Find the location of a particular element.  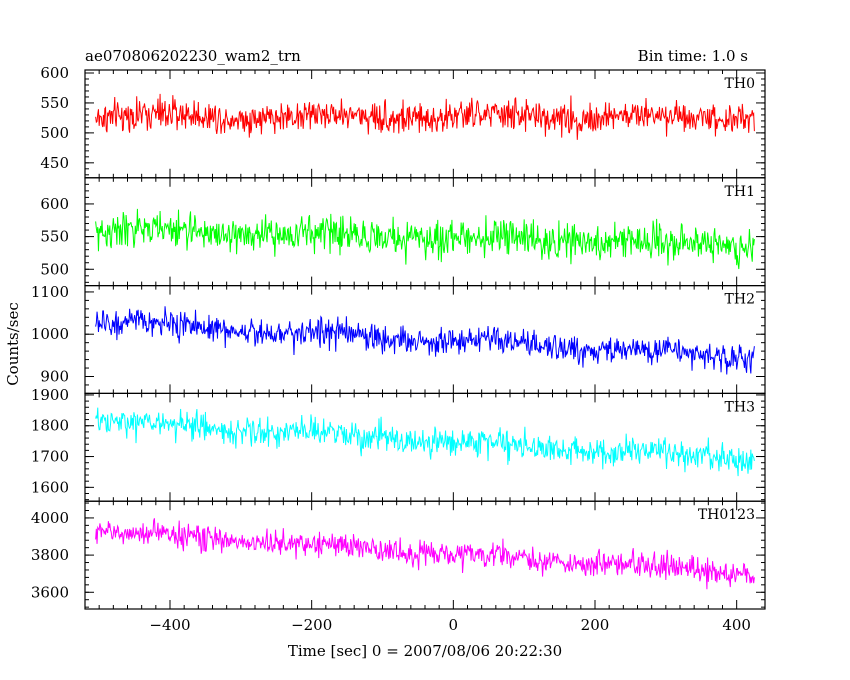

series-line-th3 is located at coordinates (425, 442).